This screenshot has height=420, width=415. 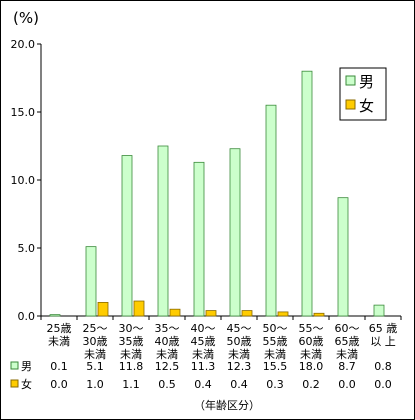 I want to click on table-series-label: 男, so click(x=26, y=366).